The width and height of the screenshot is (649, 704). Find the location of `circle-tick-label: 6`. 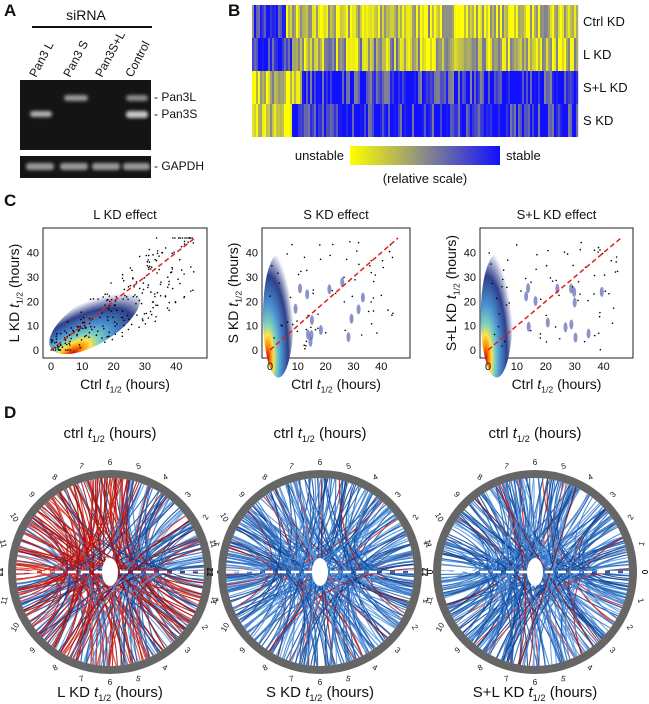

circle-tick-label: 6 is located at coordinates (110, 682).